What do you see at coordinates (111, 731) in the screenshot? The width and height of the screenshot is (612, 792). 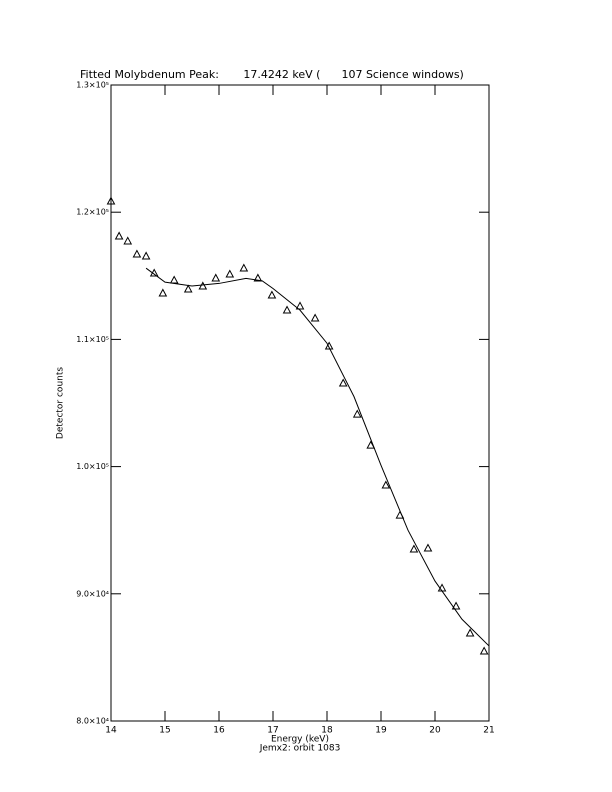 I see `x-tick-label: 14` at bounding box center [111, 731].